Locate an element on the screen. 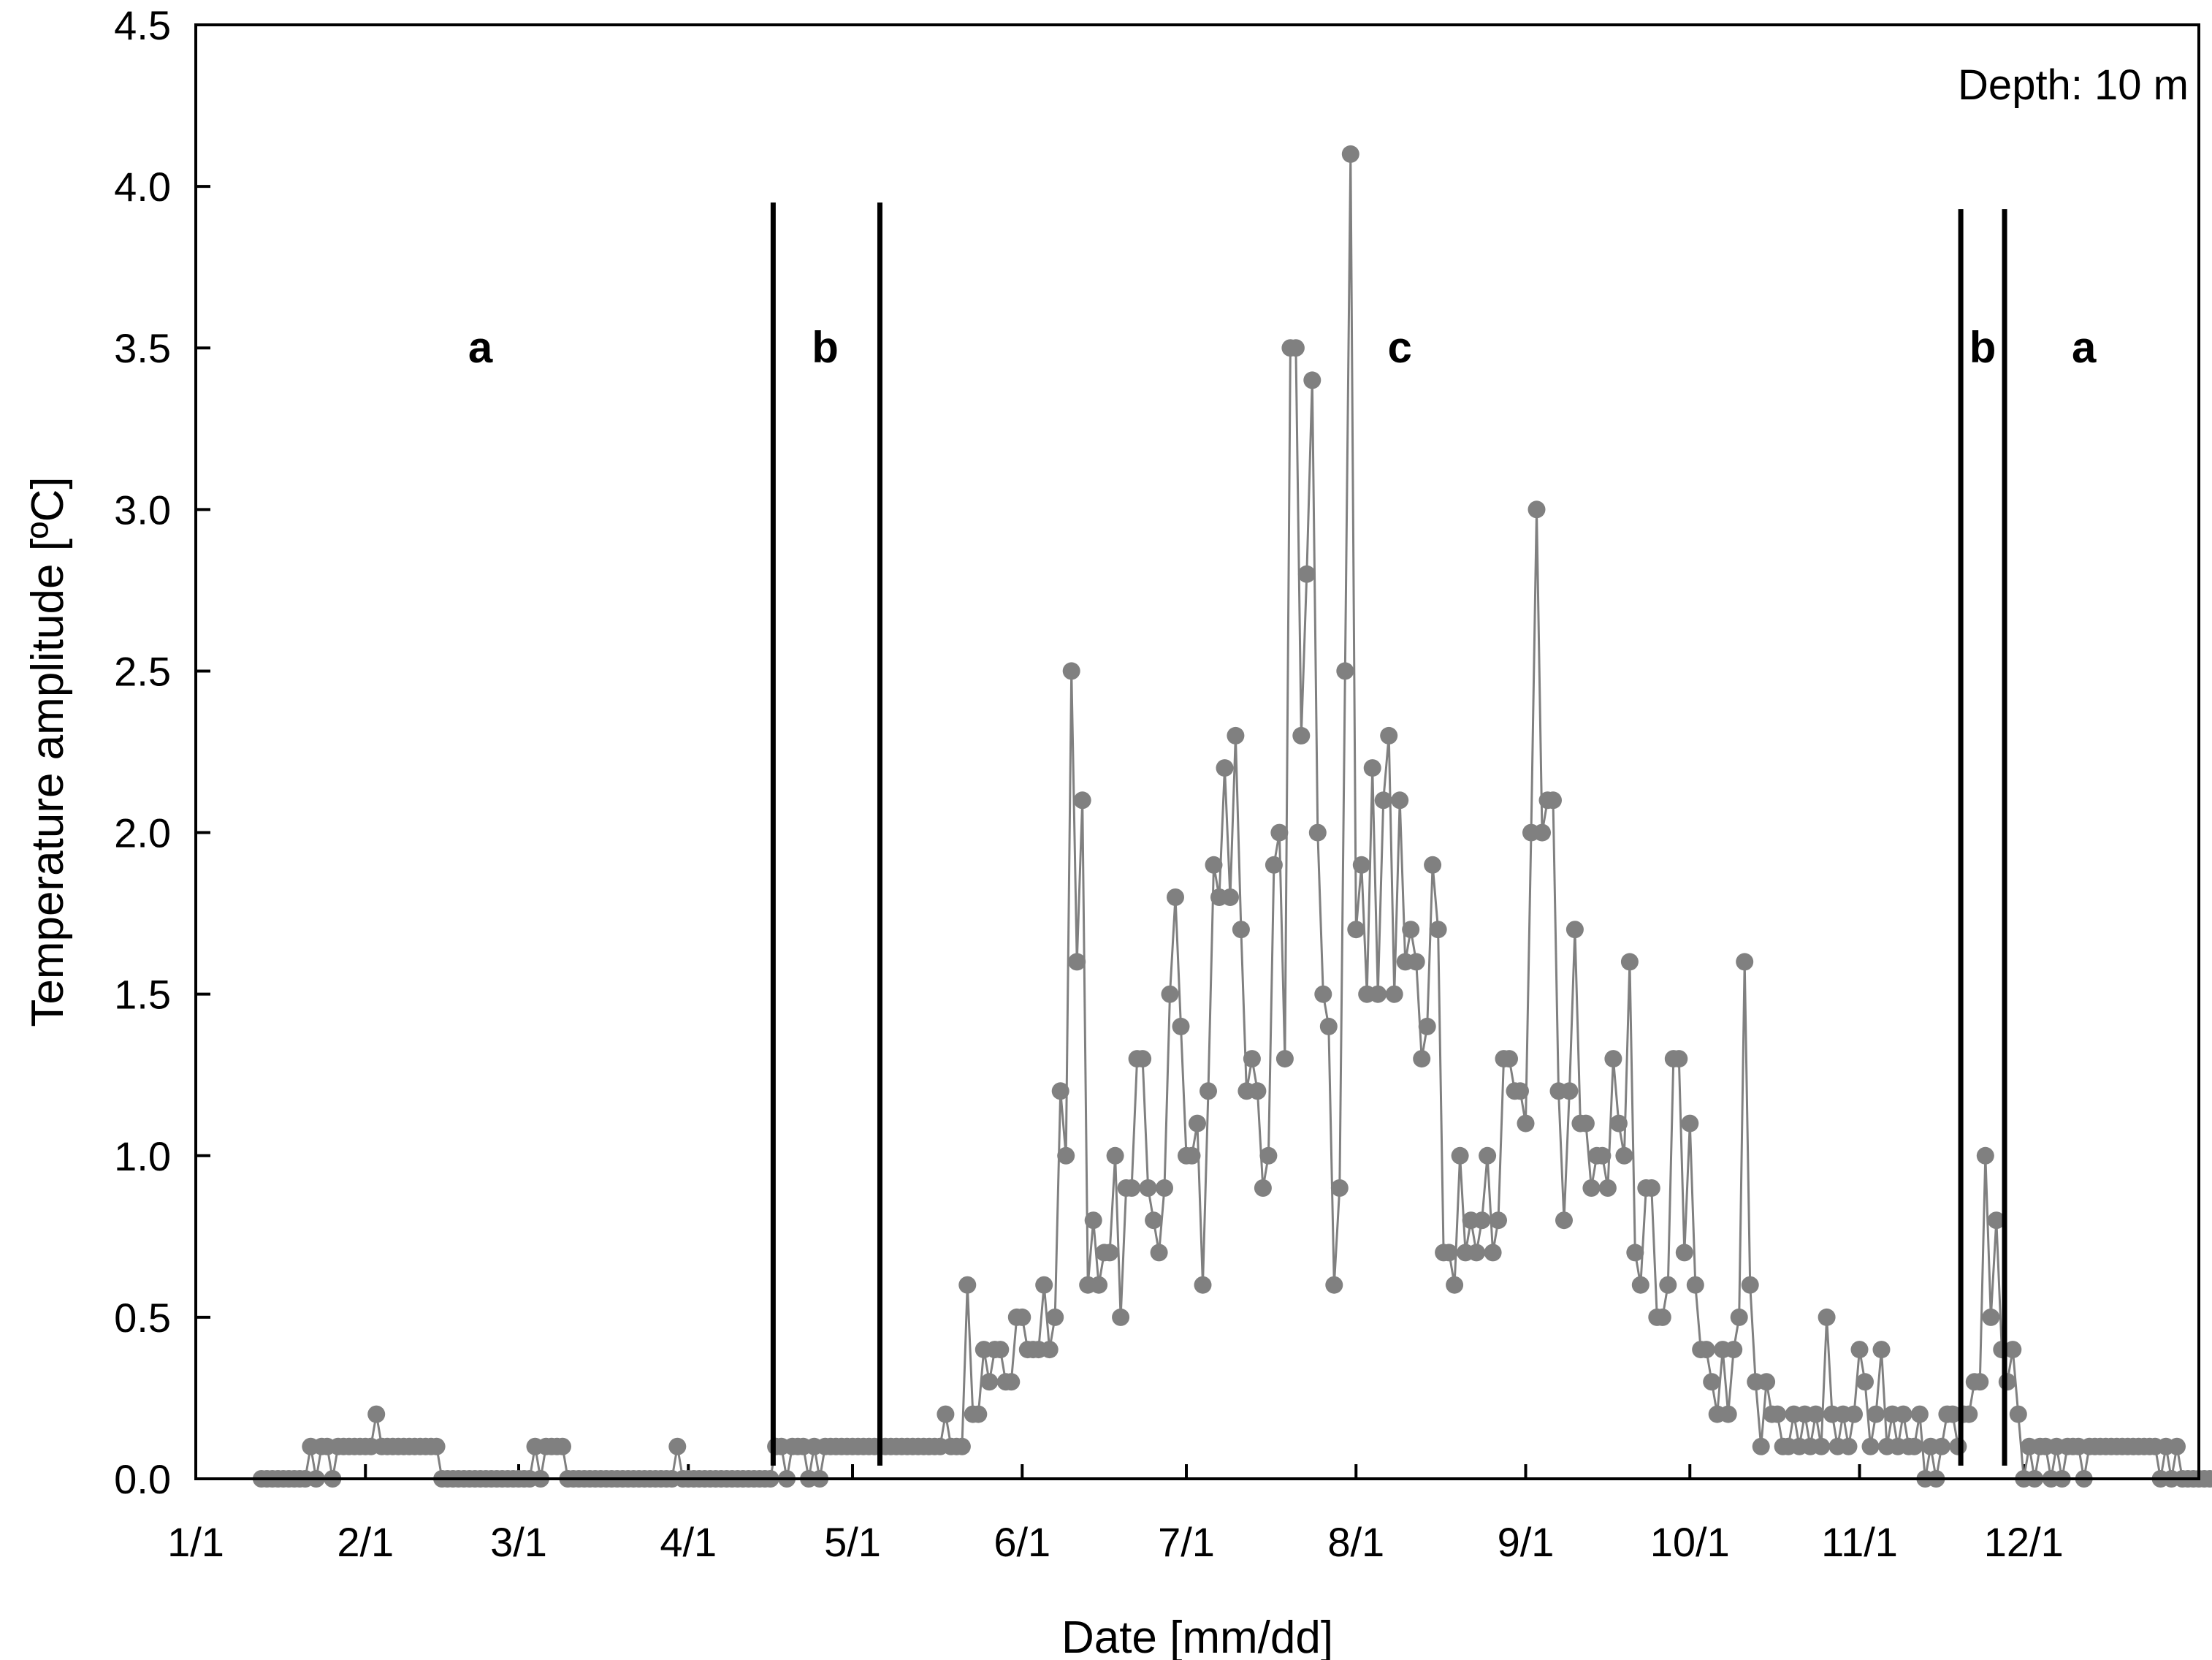 Image resolution: width=2212 pixels, height=1660 pixels. y-tick-label: 1.0 is located at coordinates (142, 1156).